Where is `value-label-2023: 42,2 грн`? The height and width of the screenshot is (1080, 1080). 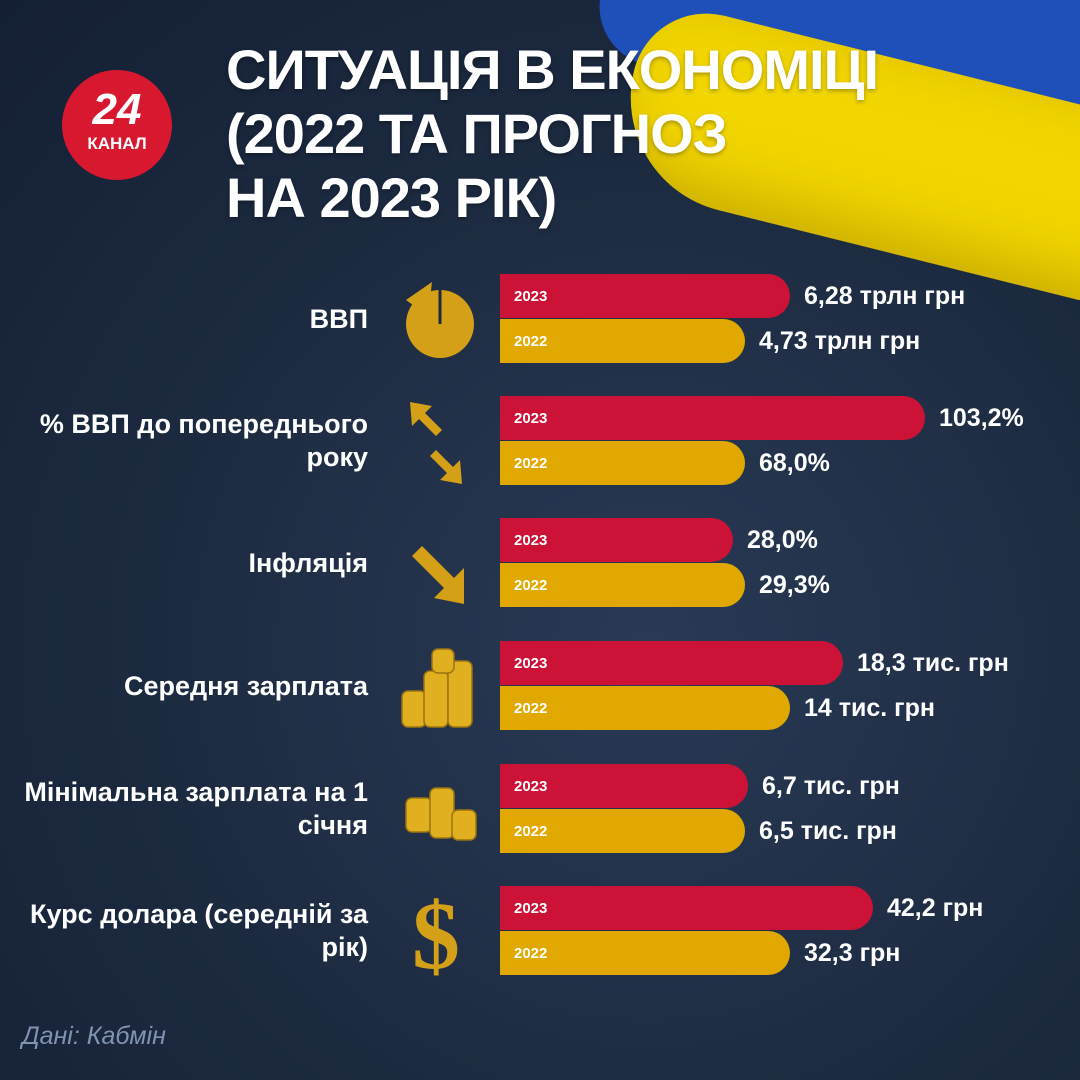 value-label-2023: 42,2 грн is located at coordinates (935, 908).